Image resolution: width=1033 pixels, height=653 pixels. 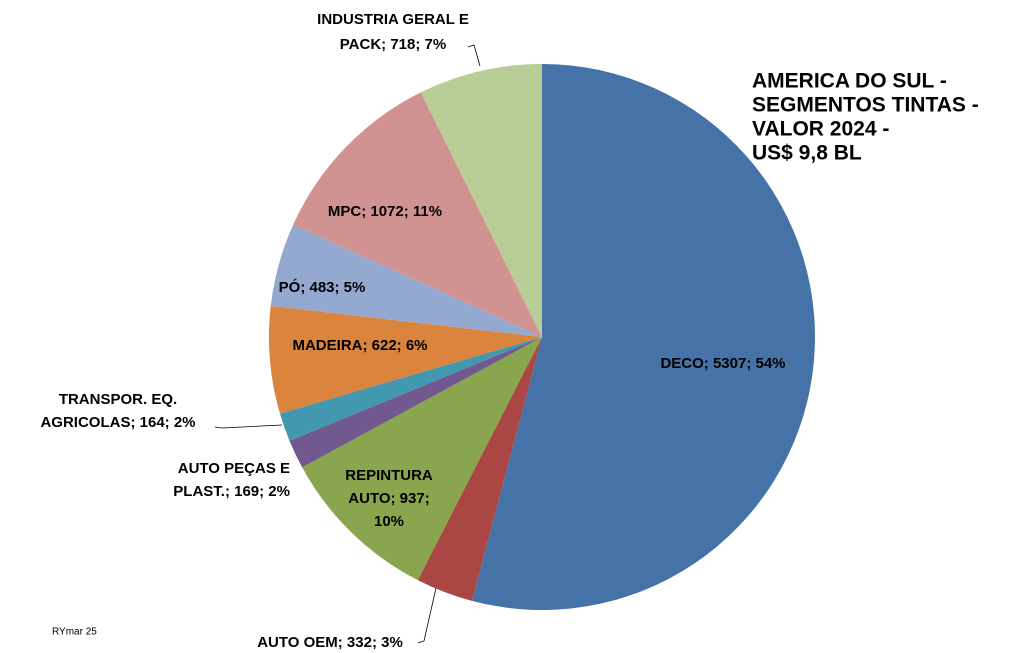 I want to click on data-label: TRANSPOR. EQ., so click(x=118, y=399).